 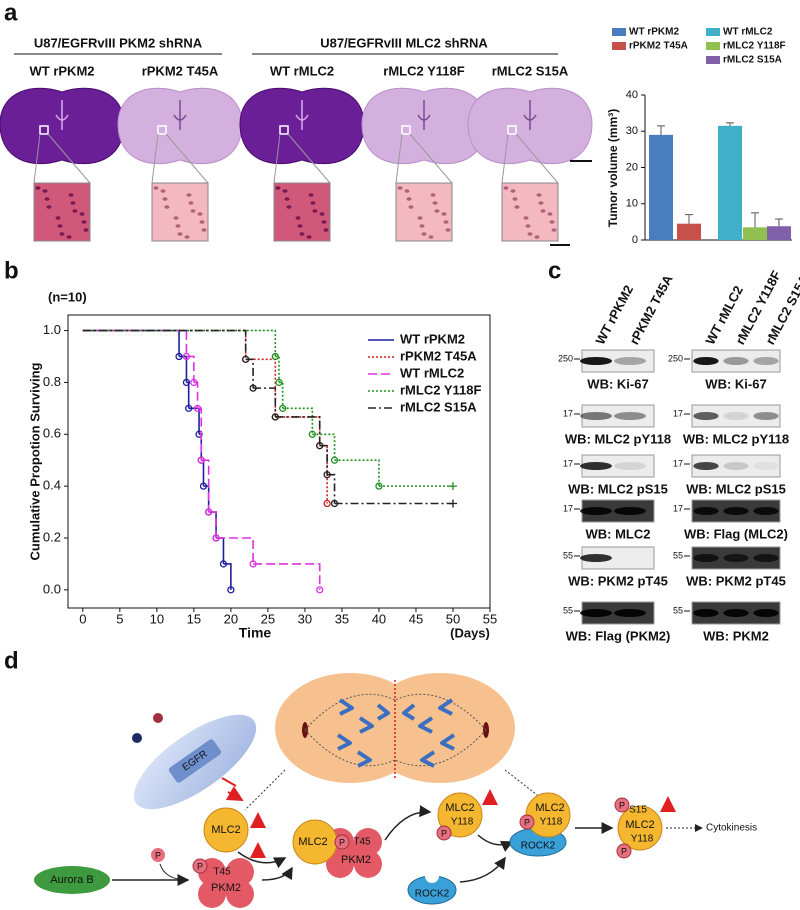 I want to click on blot-label: WB: Ki-67, so click(x=617, y=383).